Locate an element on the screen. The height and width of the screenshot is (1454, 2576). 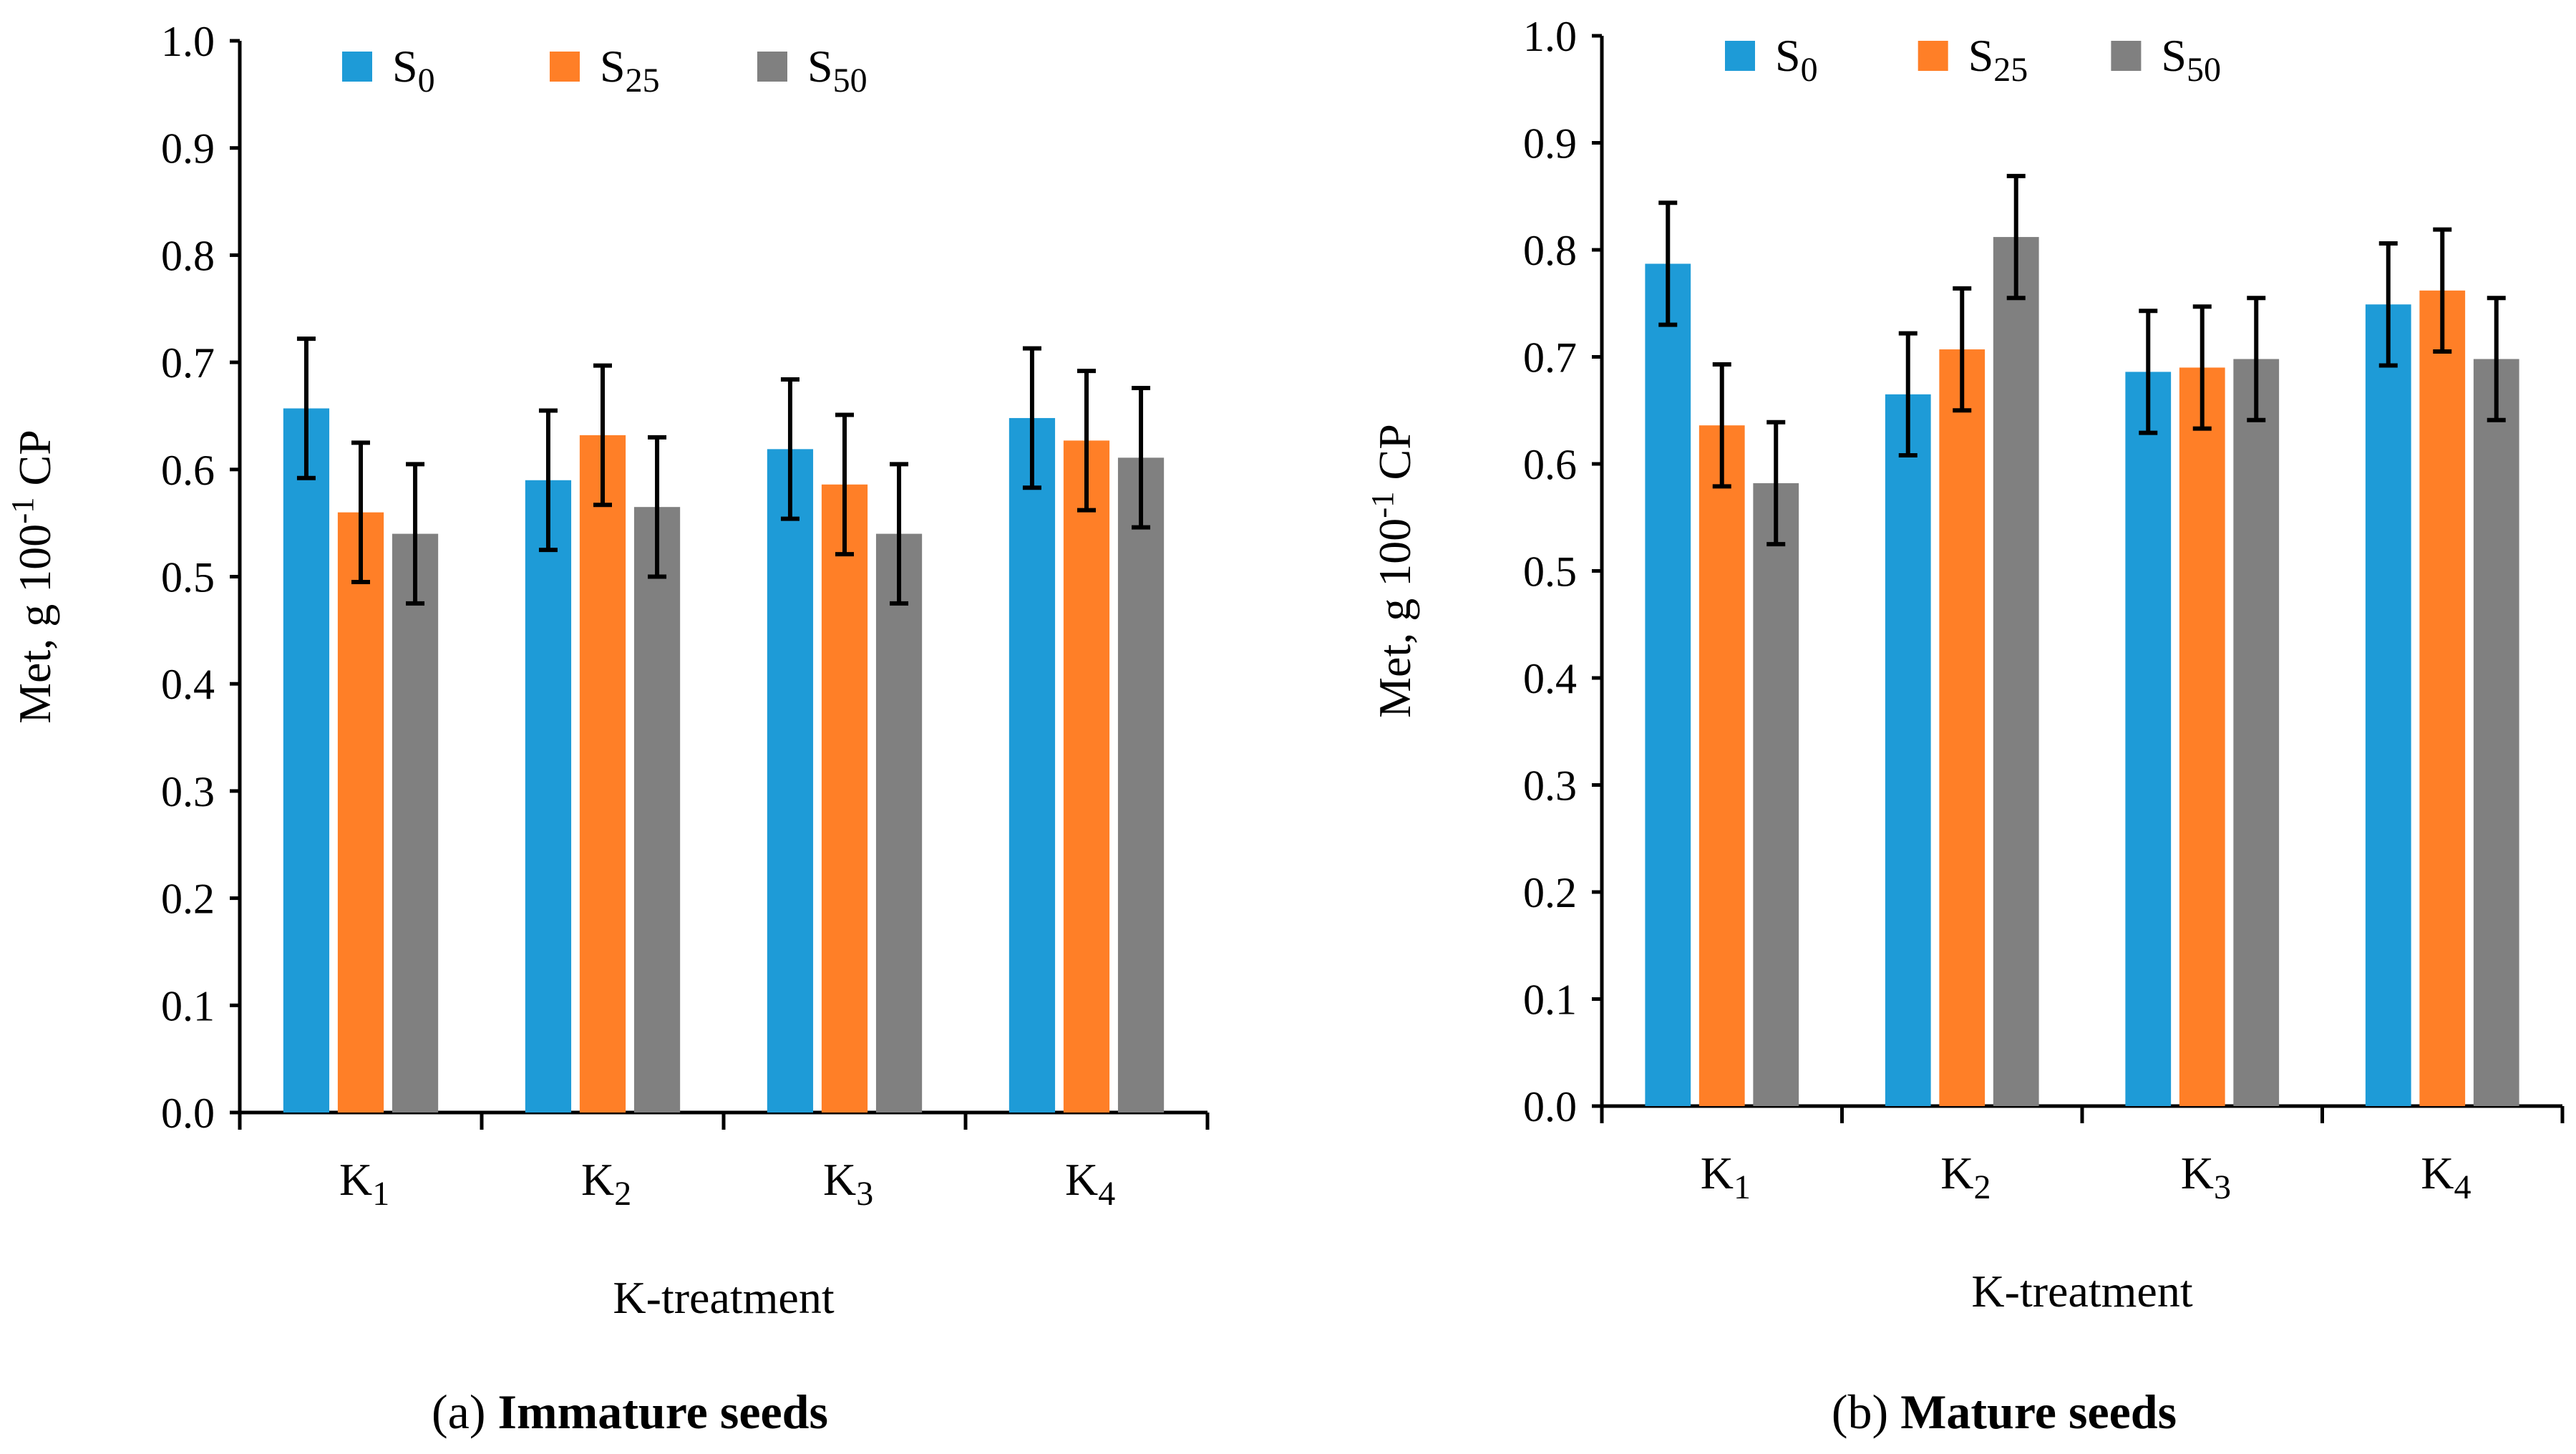
bar-S0-K1 is located at coordinates (1668, 684).